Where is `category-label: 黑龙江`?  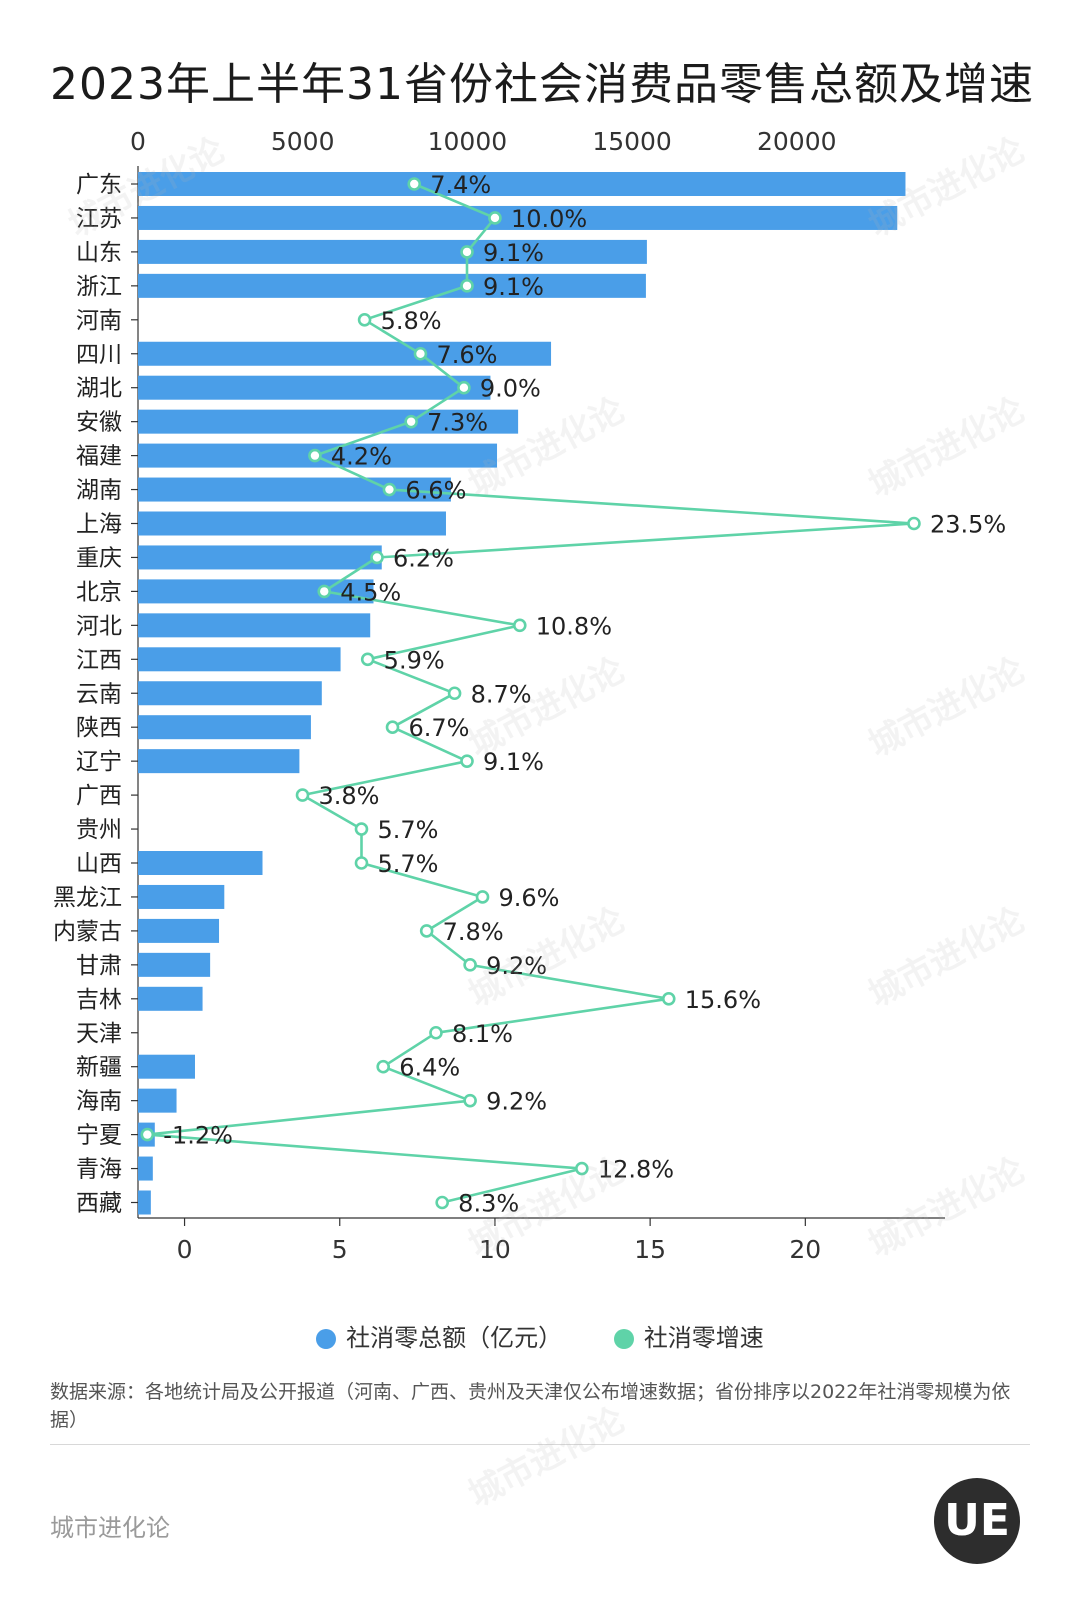
category-label: 黑龙江 is located at coordinates (87, 898).